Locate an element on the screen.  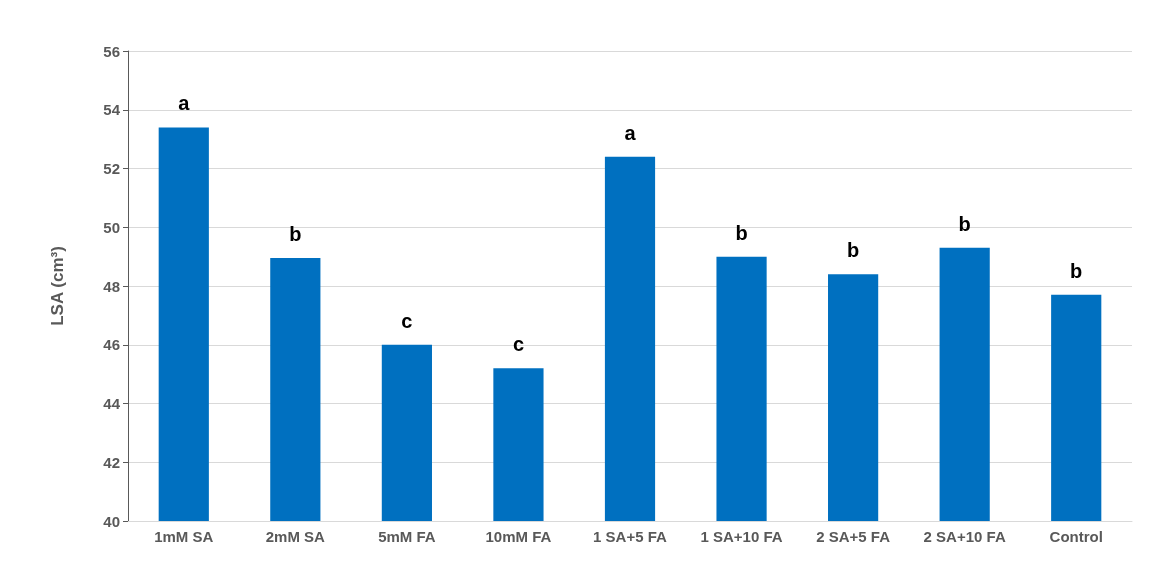
y-tick-label: 52 is located at coordinates (111, 168).